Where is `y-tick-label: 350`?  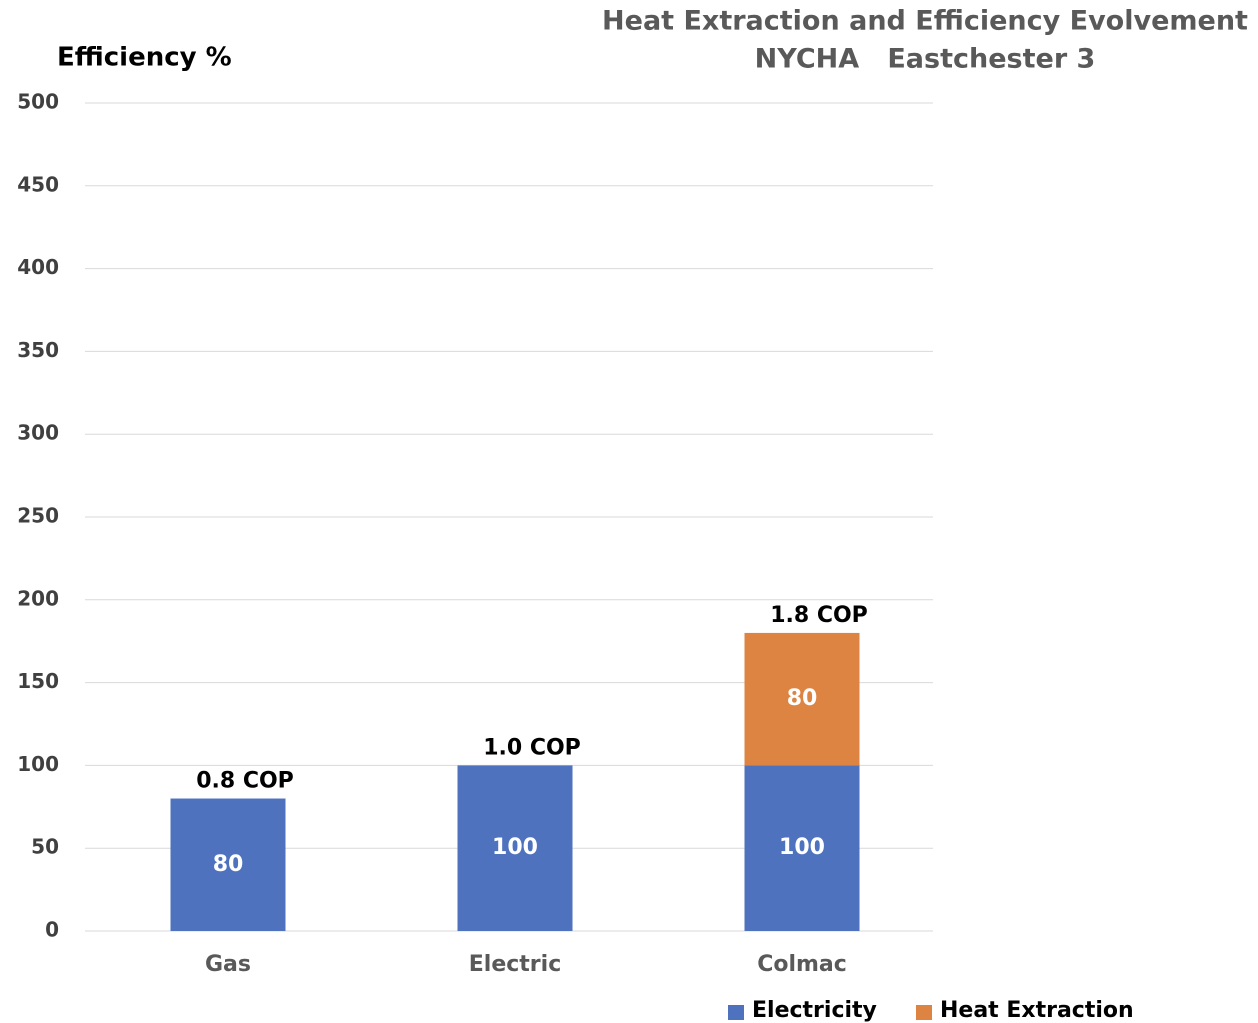 y-tick-label: 350 is located at coordinates (38, 350).